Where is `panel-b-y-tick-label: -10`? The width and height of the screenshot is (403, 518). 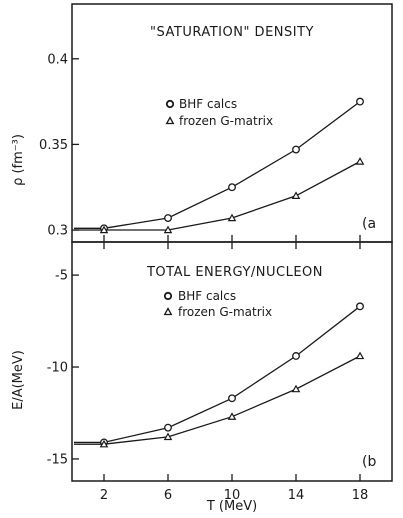 panel-b-y-tick-label: -10 is located at coordinates (57, 368).